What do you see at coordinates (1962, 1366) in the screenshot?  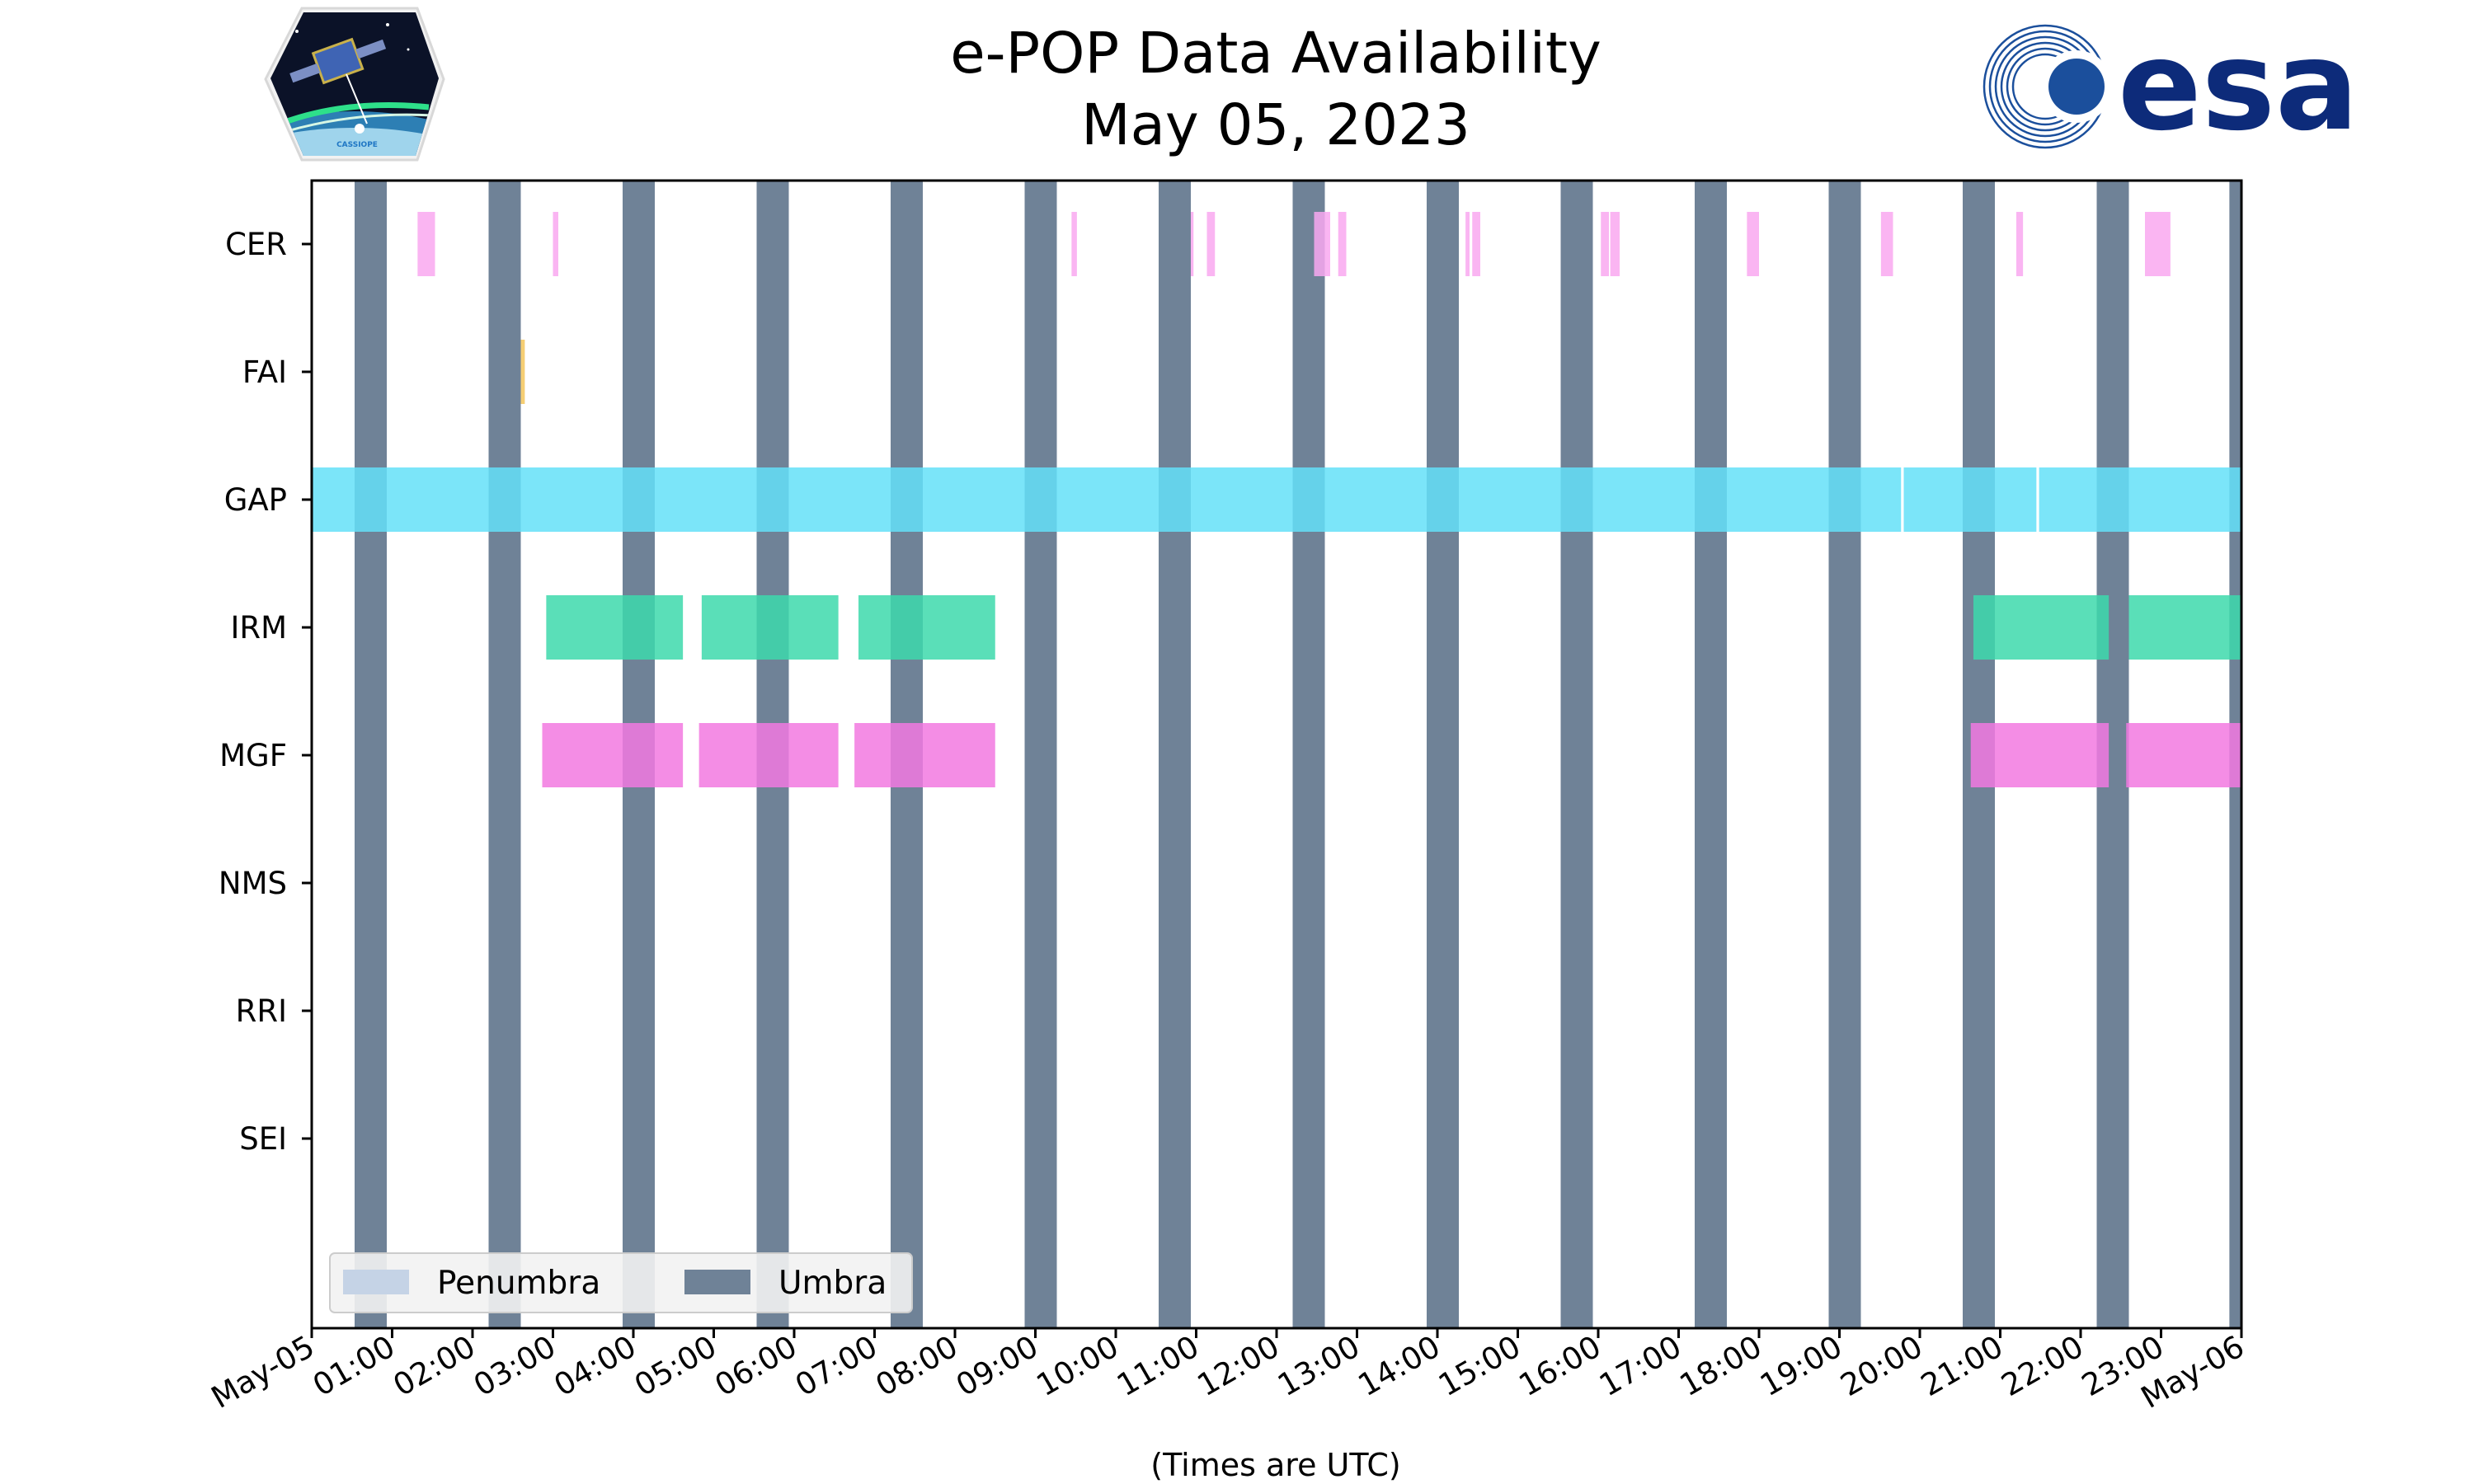 I see `x-tick-label: 21:00` at bounding box center [1962, 1366].